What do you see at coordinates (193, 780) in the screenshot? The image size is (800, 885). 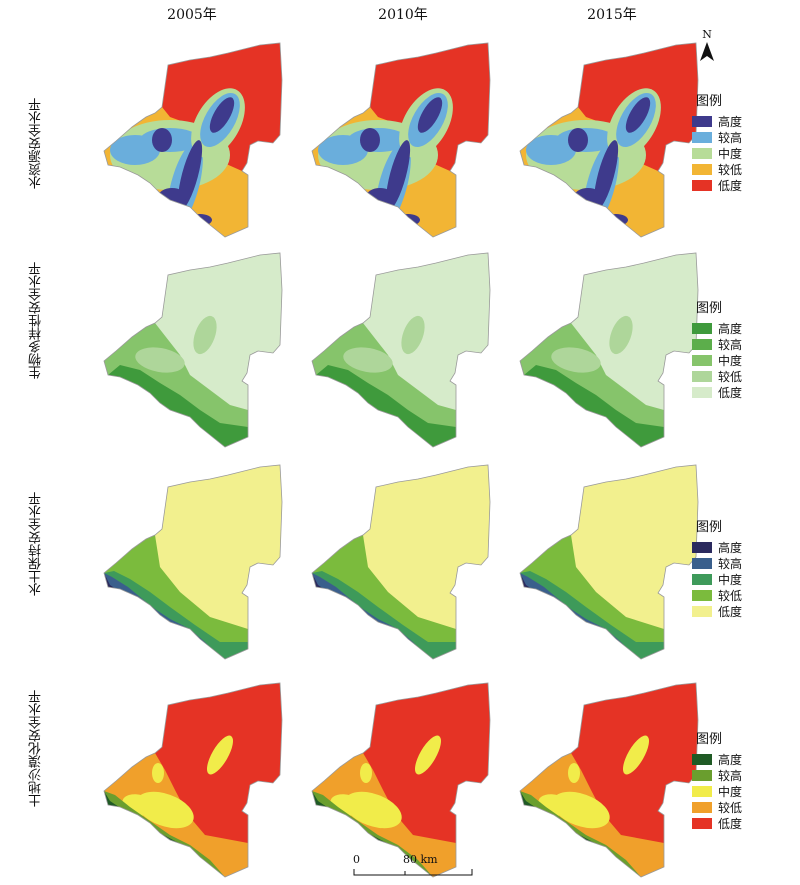 I see `map-panel-r3-c0` at bounding box center [193, 780].